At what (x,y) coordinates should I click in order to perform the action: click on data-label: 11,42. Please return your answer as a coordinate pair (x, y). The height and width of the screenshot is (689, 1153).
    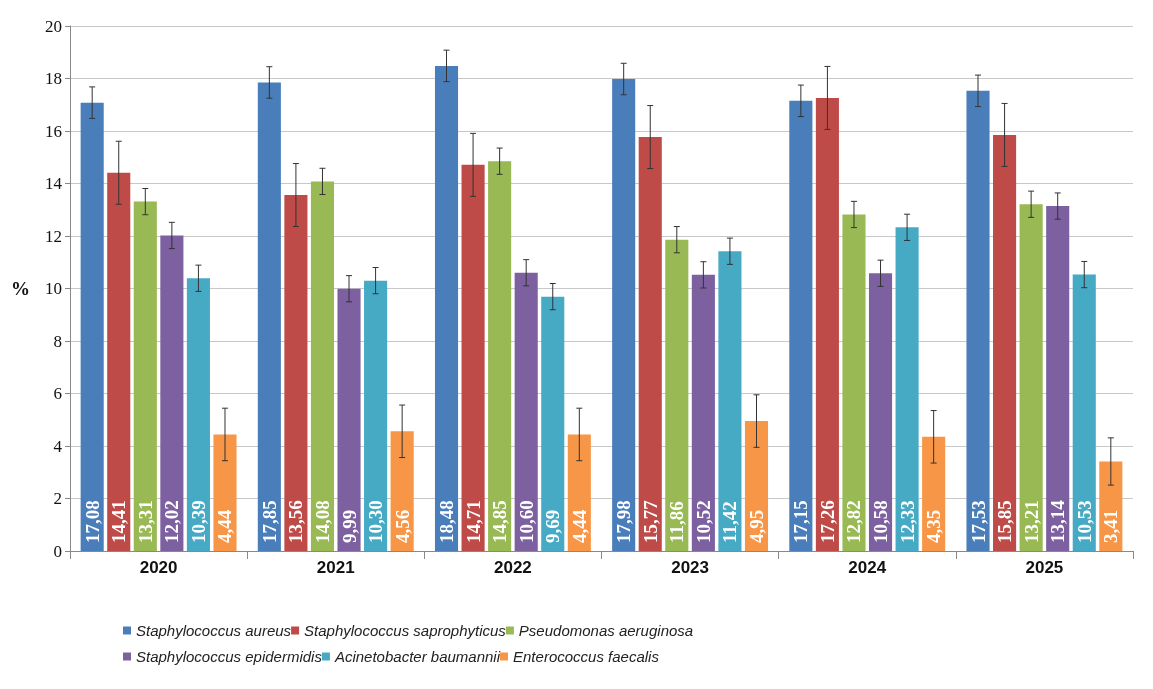
    Looking at the image, I should click on (730, 522).